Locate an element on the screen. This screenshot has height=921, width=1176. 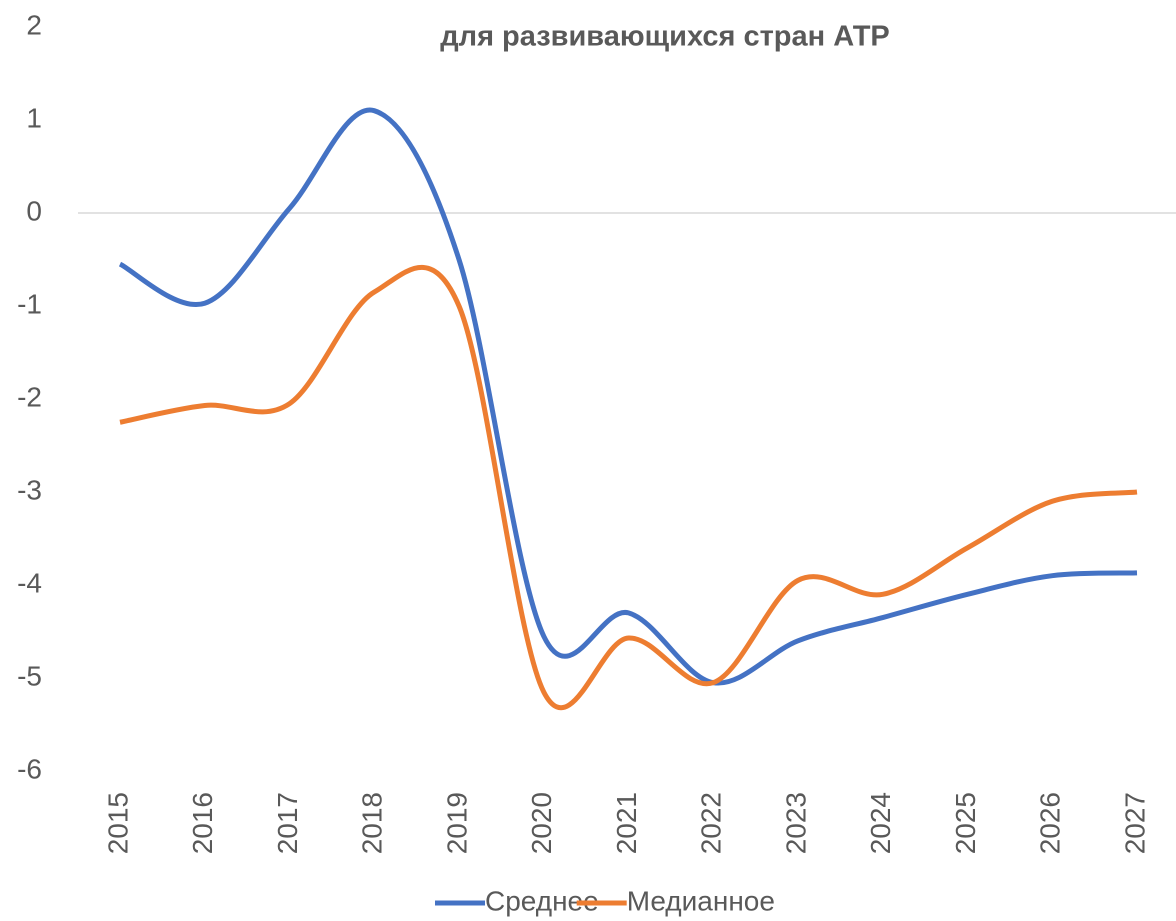
chart-title: для развивающихся стран АТР is located at coordinates (665, 37).